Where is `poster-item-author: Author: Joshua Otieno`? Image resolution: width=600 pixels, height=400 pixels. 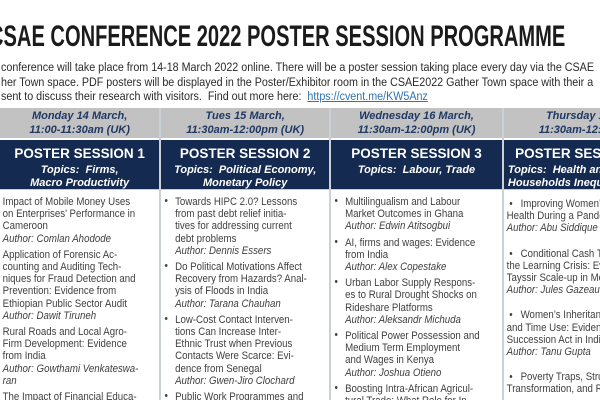 poster-item-author: Author: Joshua Otieno is located at coordinates (393, 372).